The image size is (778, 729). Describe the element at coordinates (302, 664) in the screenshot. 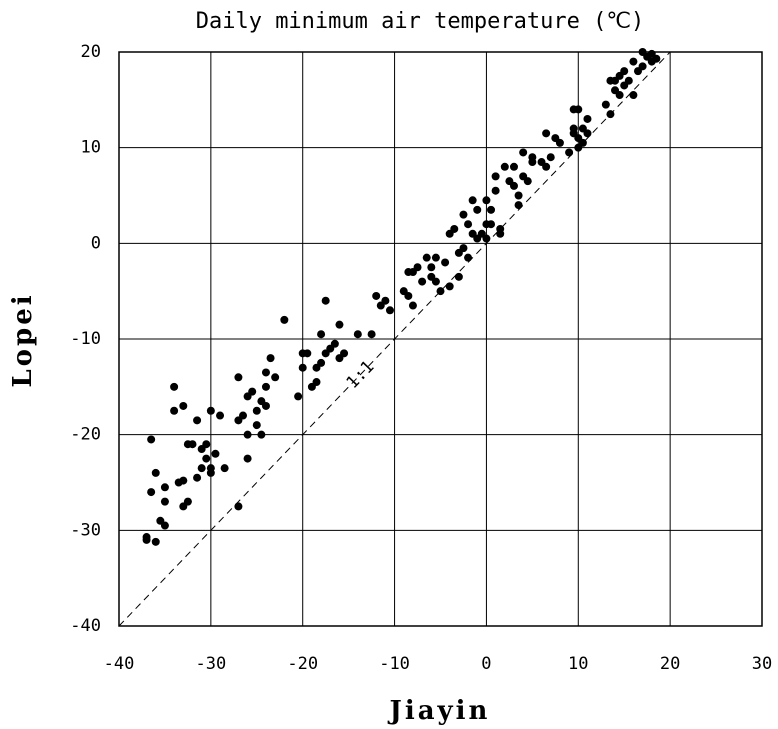

I see `x-tick-label: -20` at that location.